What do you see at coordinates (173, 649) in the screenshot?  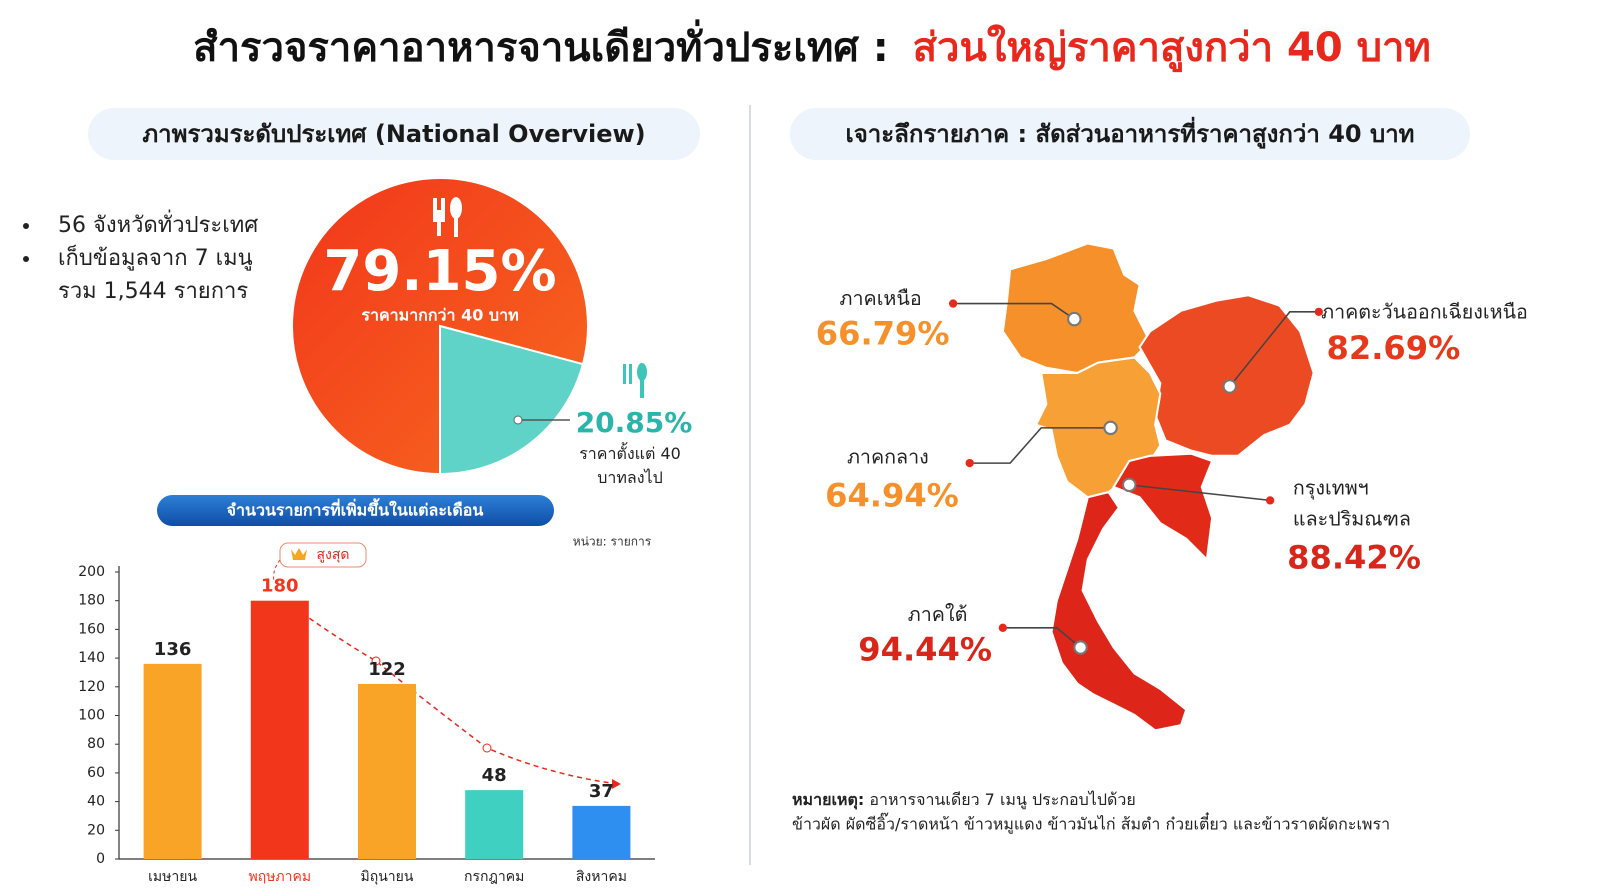 I see `bar-value-label: 136` at bounding box center [173, 649].